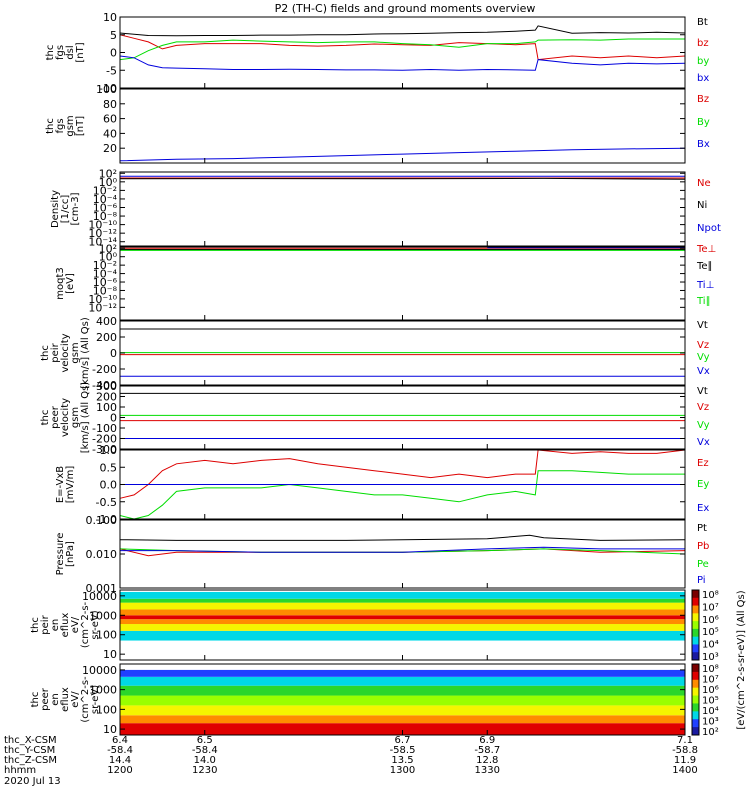 The width and height of the screenshot is (750, 800). What do you see at coordinates (695, 699) in the screenshot?
I see `colorbar-frame` at bounding box center [695, 699].